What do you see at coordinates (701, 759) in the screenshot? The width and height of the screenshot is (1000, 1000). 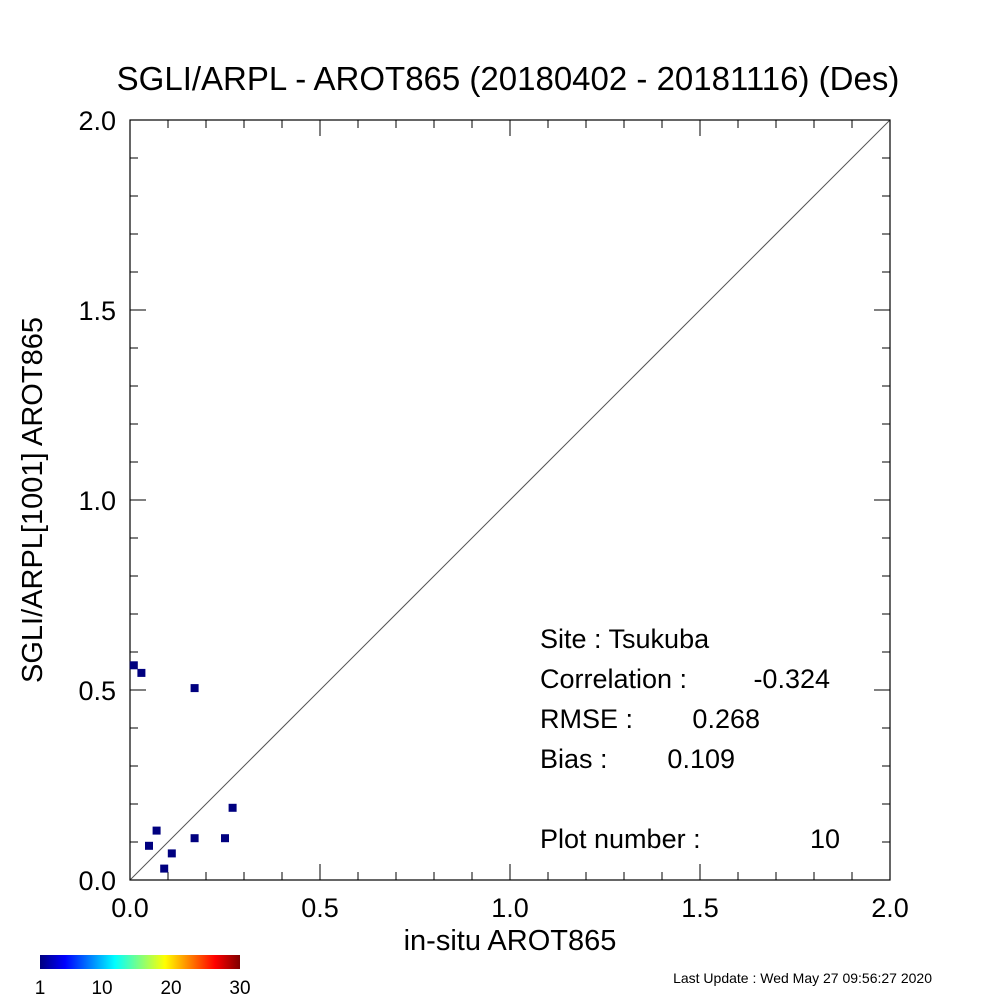 I see `stat-value: 0.109` at bounding box center [701, 759].